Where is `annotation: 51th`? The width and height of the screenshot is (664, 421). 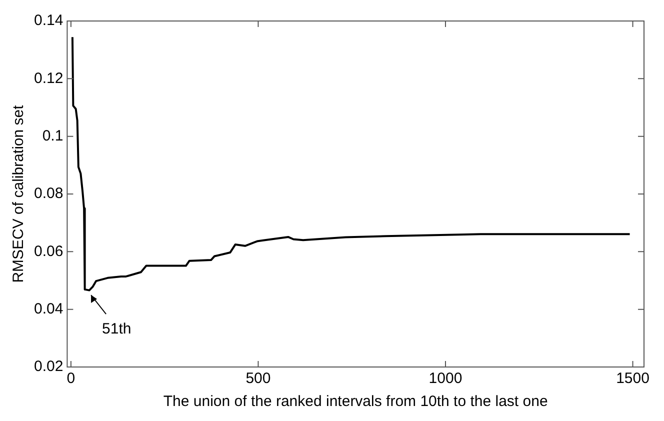
annotation: 51th is located at coordinates (117, 329).